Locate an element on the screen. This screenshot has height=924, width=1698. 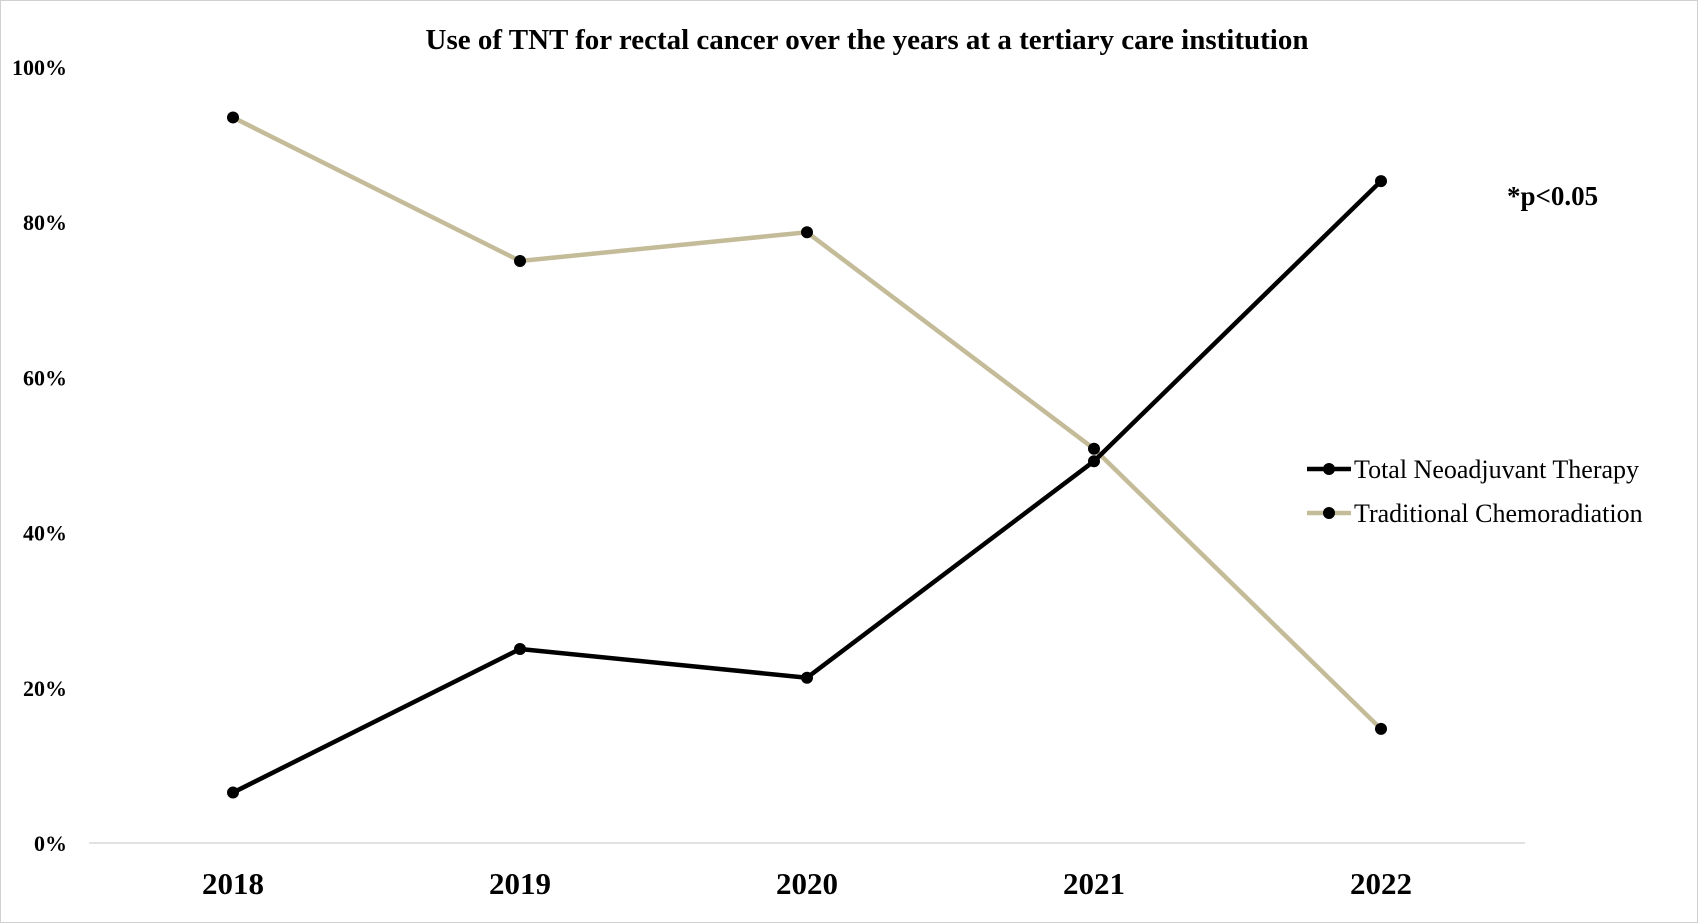
y-tick-label: 0% is located at coordinates (50, 843).